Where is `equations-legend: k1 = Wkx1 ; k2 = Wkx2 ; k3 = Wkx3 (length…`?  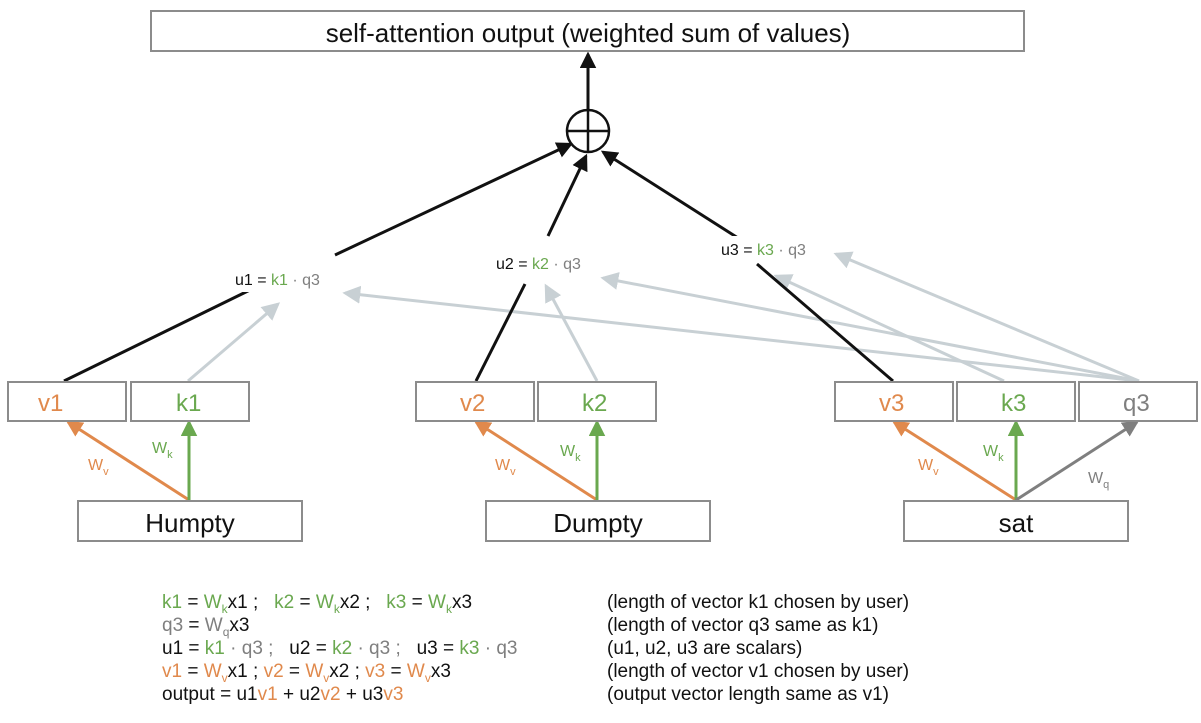
equations-legend: k1 = Wkx1 ; k2 = Wkx2 ; k3 = Wkx3 (length… is located at coordinates (535, 648).